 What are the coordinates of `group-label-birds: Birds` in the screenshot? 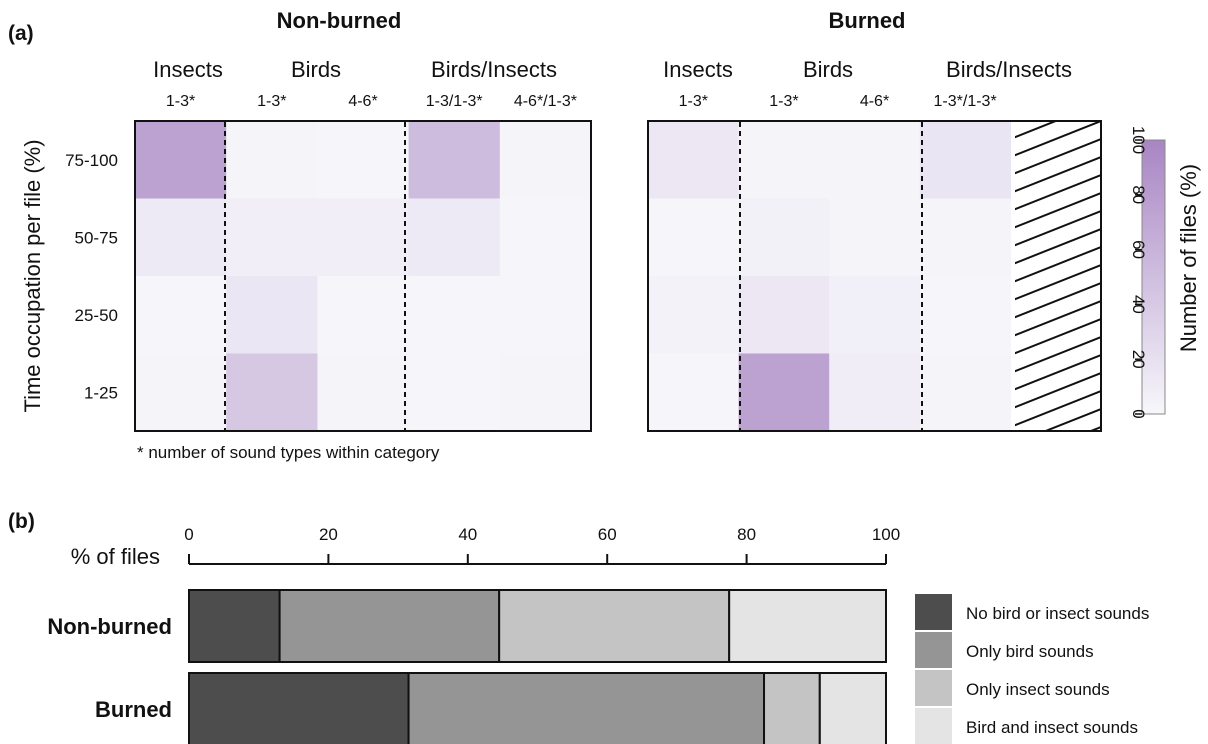 It's located at (316, 69).